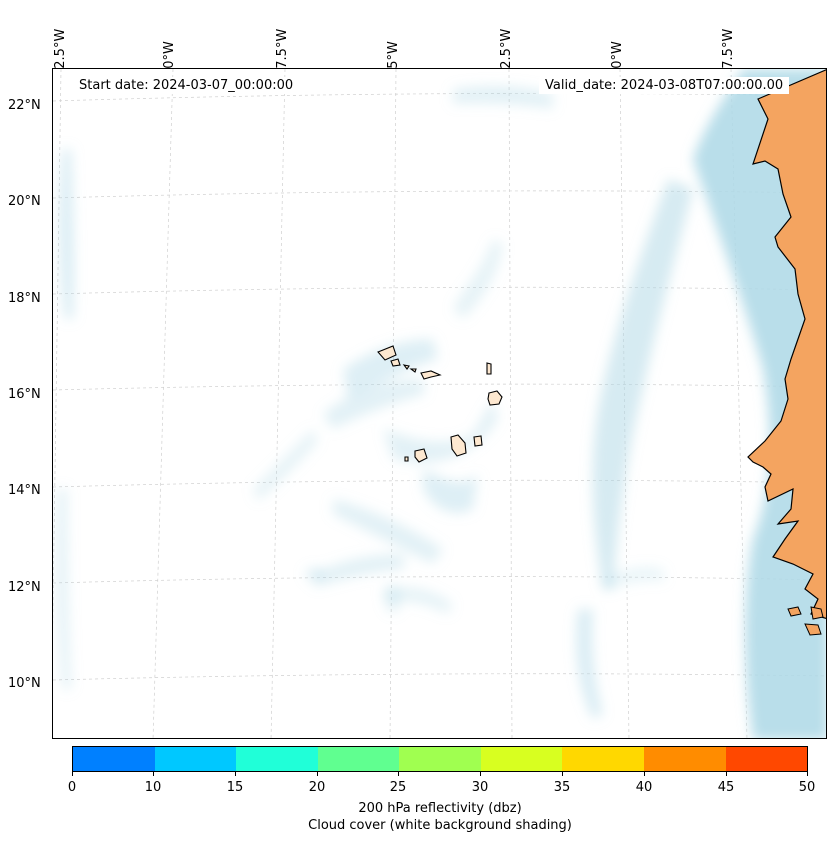 The width and height of the screenshot is (837, 843). What do you see at coordinates (562, 787) in the screenshot?
I see `colorbar-tick-label: 35` at bounding box center [562, 787].